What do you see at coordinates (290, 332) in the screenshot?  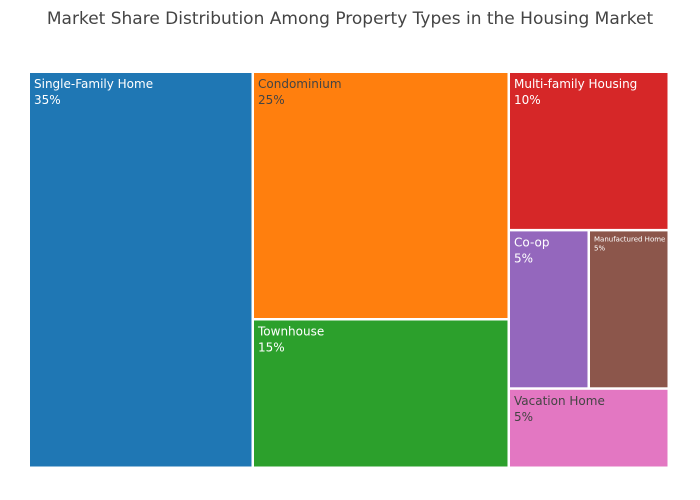 I see `tile-label-townhouse: Townhouse` at bounding box center [290, 332].